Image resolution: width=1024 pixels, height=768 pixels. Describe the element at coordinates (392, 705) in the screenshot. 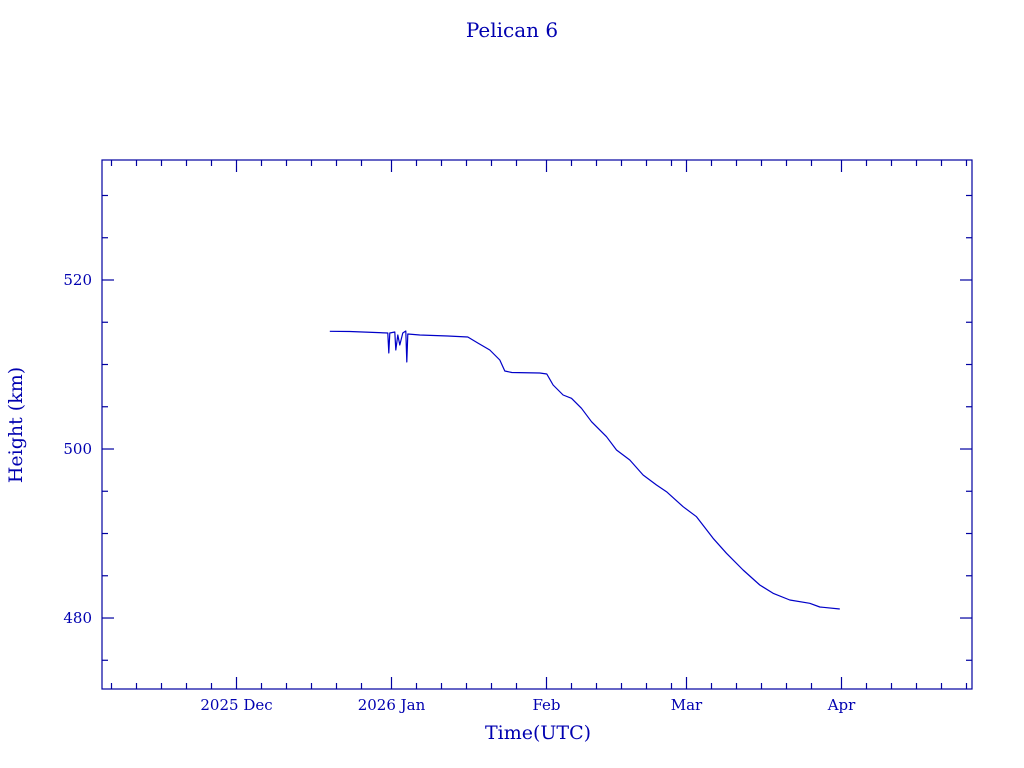

I see `x-tick-label: 2026 Jan` at that location.